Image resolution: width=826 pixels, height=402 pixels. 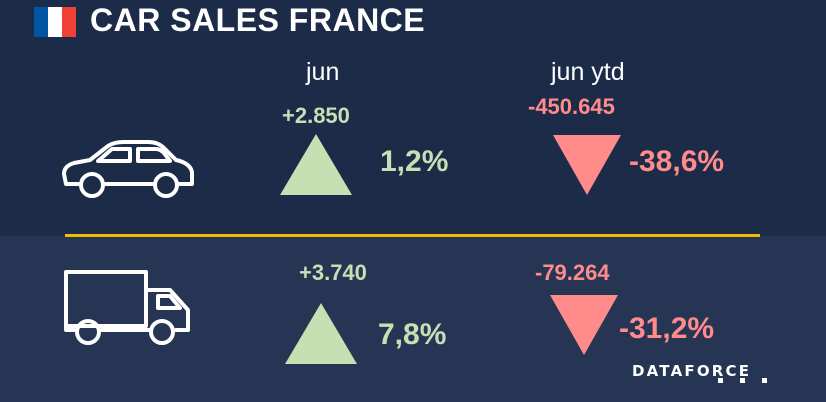 I want to click on truck-icon, so click(x=127, y=307).